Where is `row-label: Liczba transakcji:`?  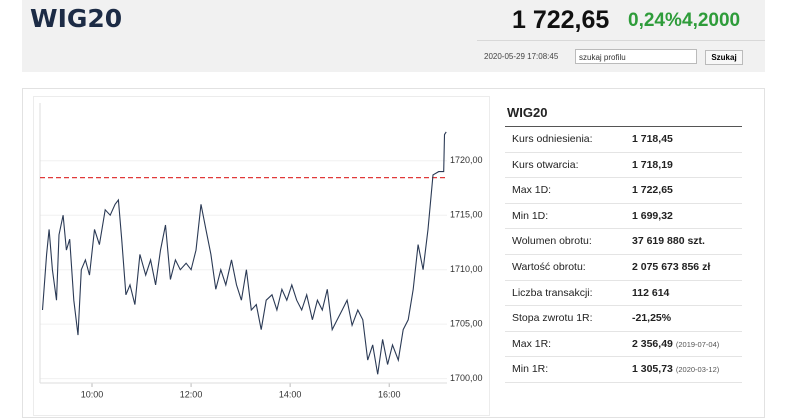
row-label: Liczba transakcji: is located at coordinates (552, 292).